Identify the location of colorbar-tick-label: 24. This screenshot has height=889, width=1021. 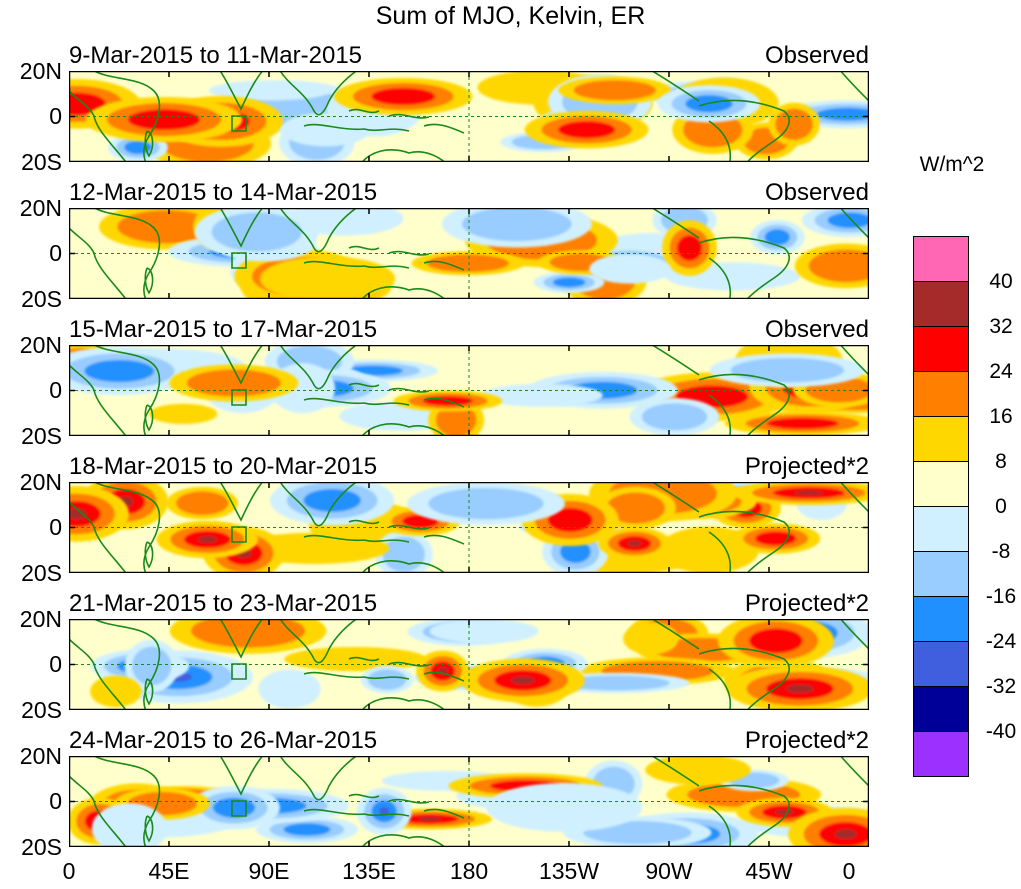
(1001, 371).